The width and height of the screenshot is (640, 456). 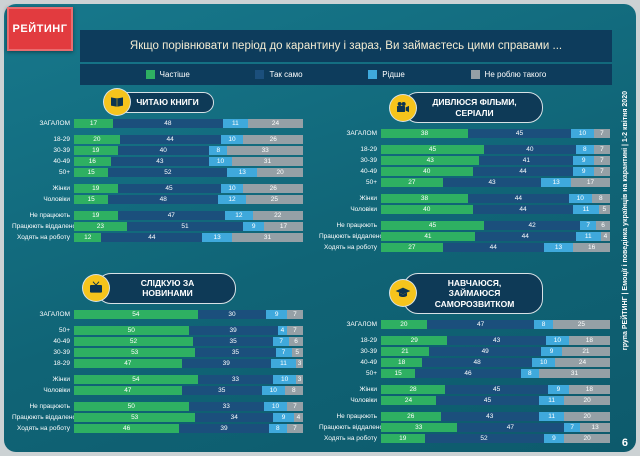 What do you see at coordinates (167, 288) in the screenshot?
I see `chart-title: СЛІДКУЮ ЗА НОВИНАМИ` at bounding box center [167, 288].